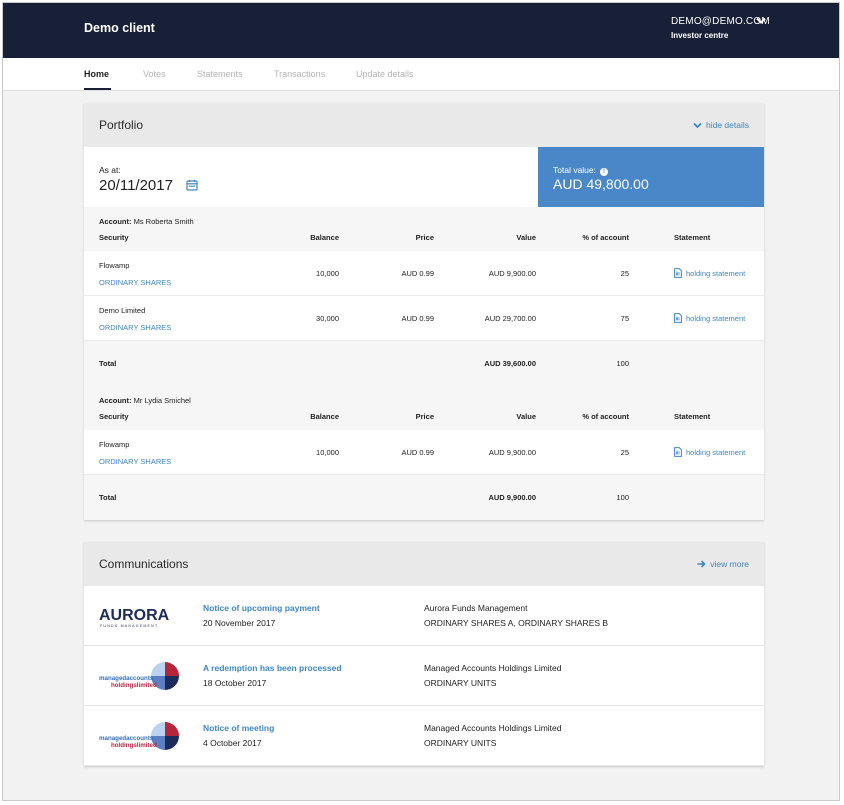 Image resolution: width=844 pixels, height=805 pixels. Describe the element at coordinates (272, 668) in the screenshot. I see `communication-subject: A redemption has been processed` at that location.